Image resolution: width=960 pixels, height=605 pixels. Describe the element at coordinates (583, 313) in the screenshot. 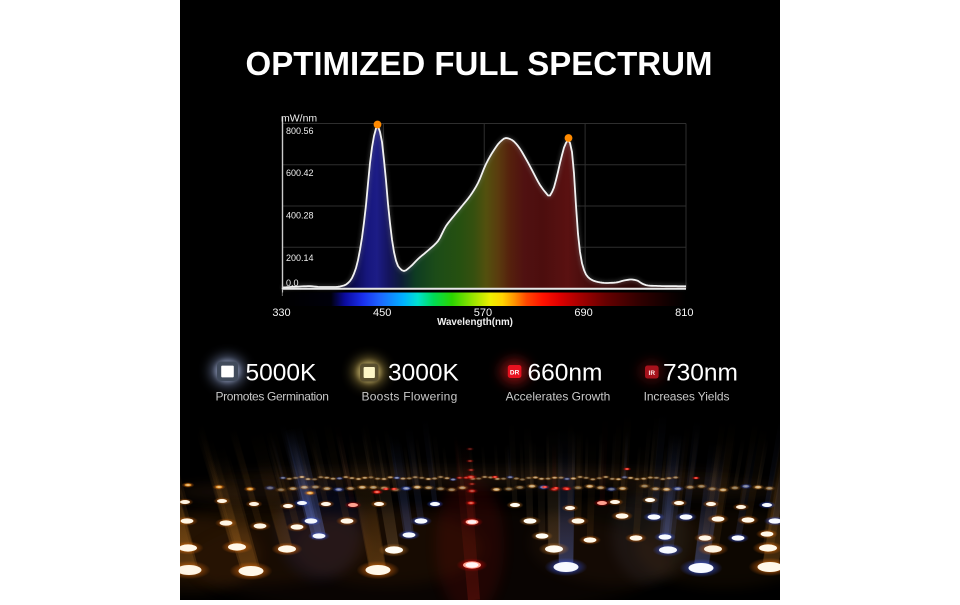

I see `svg-text: 690` at that location.